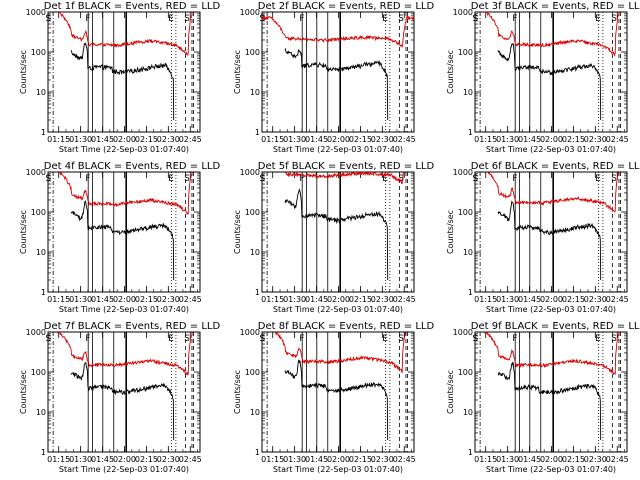  Describe the element at coordinates (549, 82) in the screenshot. I see `series-events-line` at that location.